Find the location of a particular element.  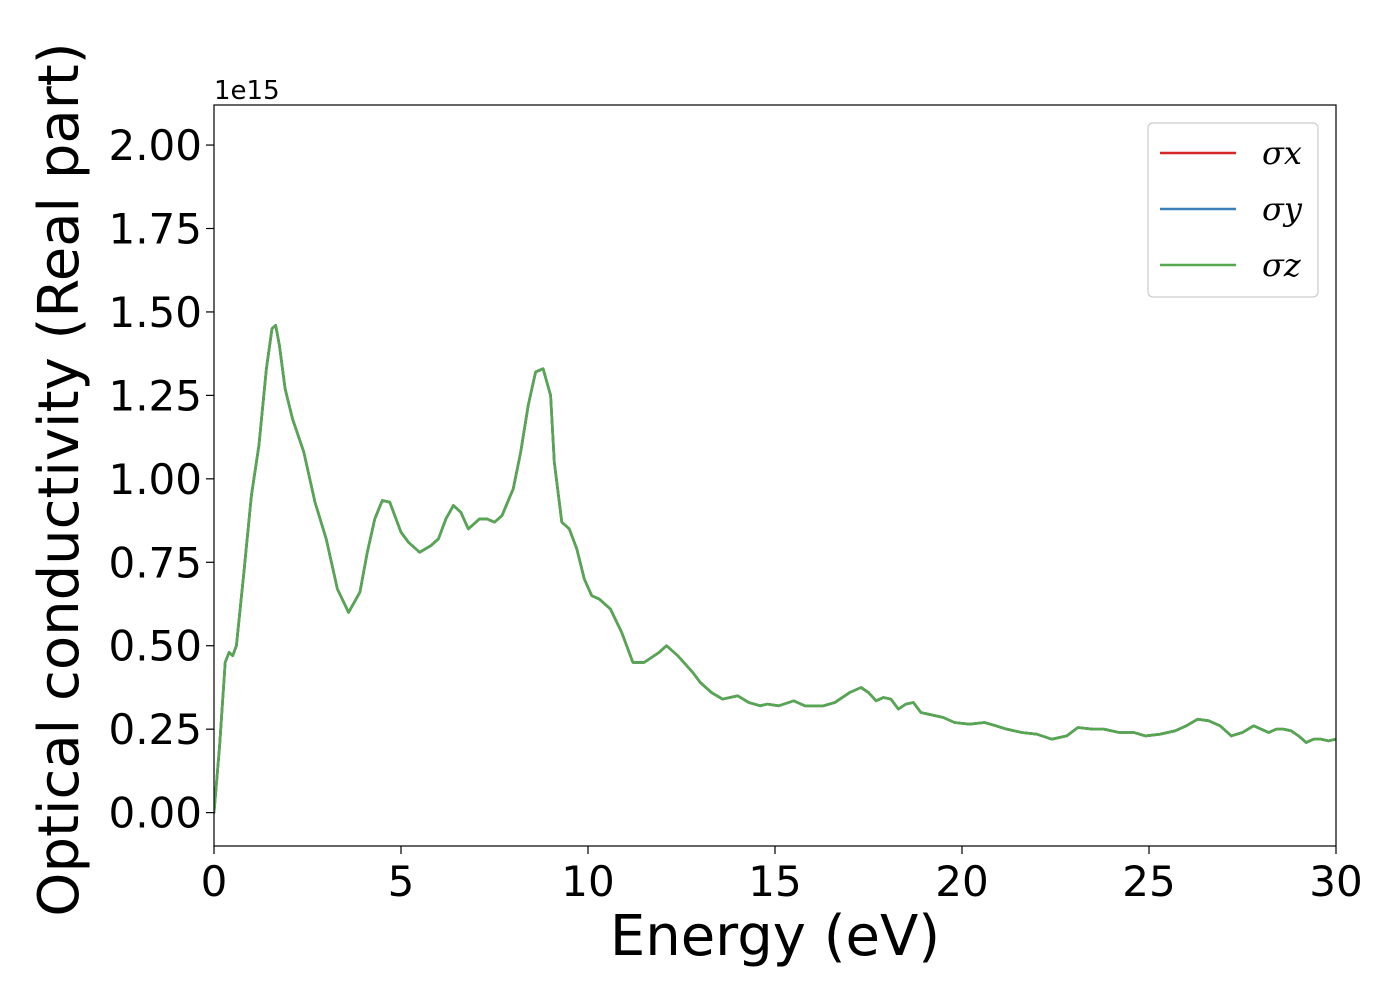

y-tick-label: 2.00 is located at coordinates (155, 145).